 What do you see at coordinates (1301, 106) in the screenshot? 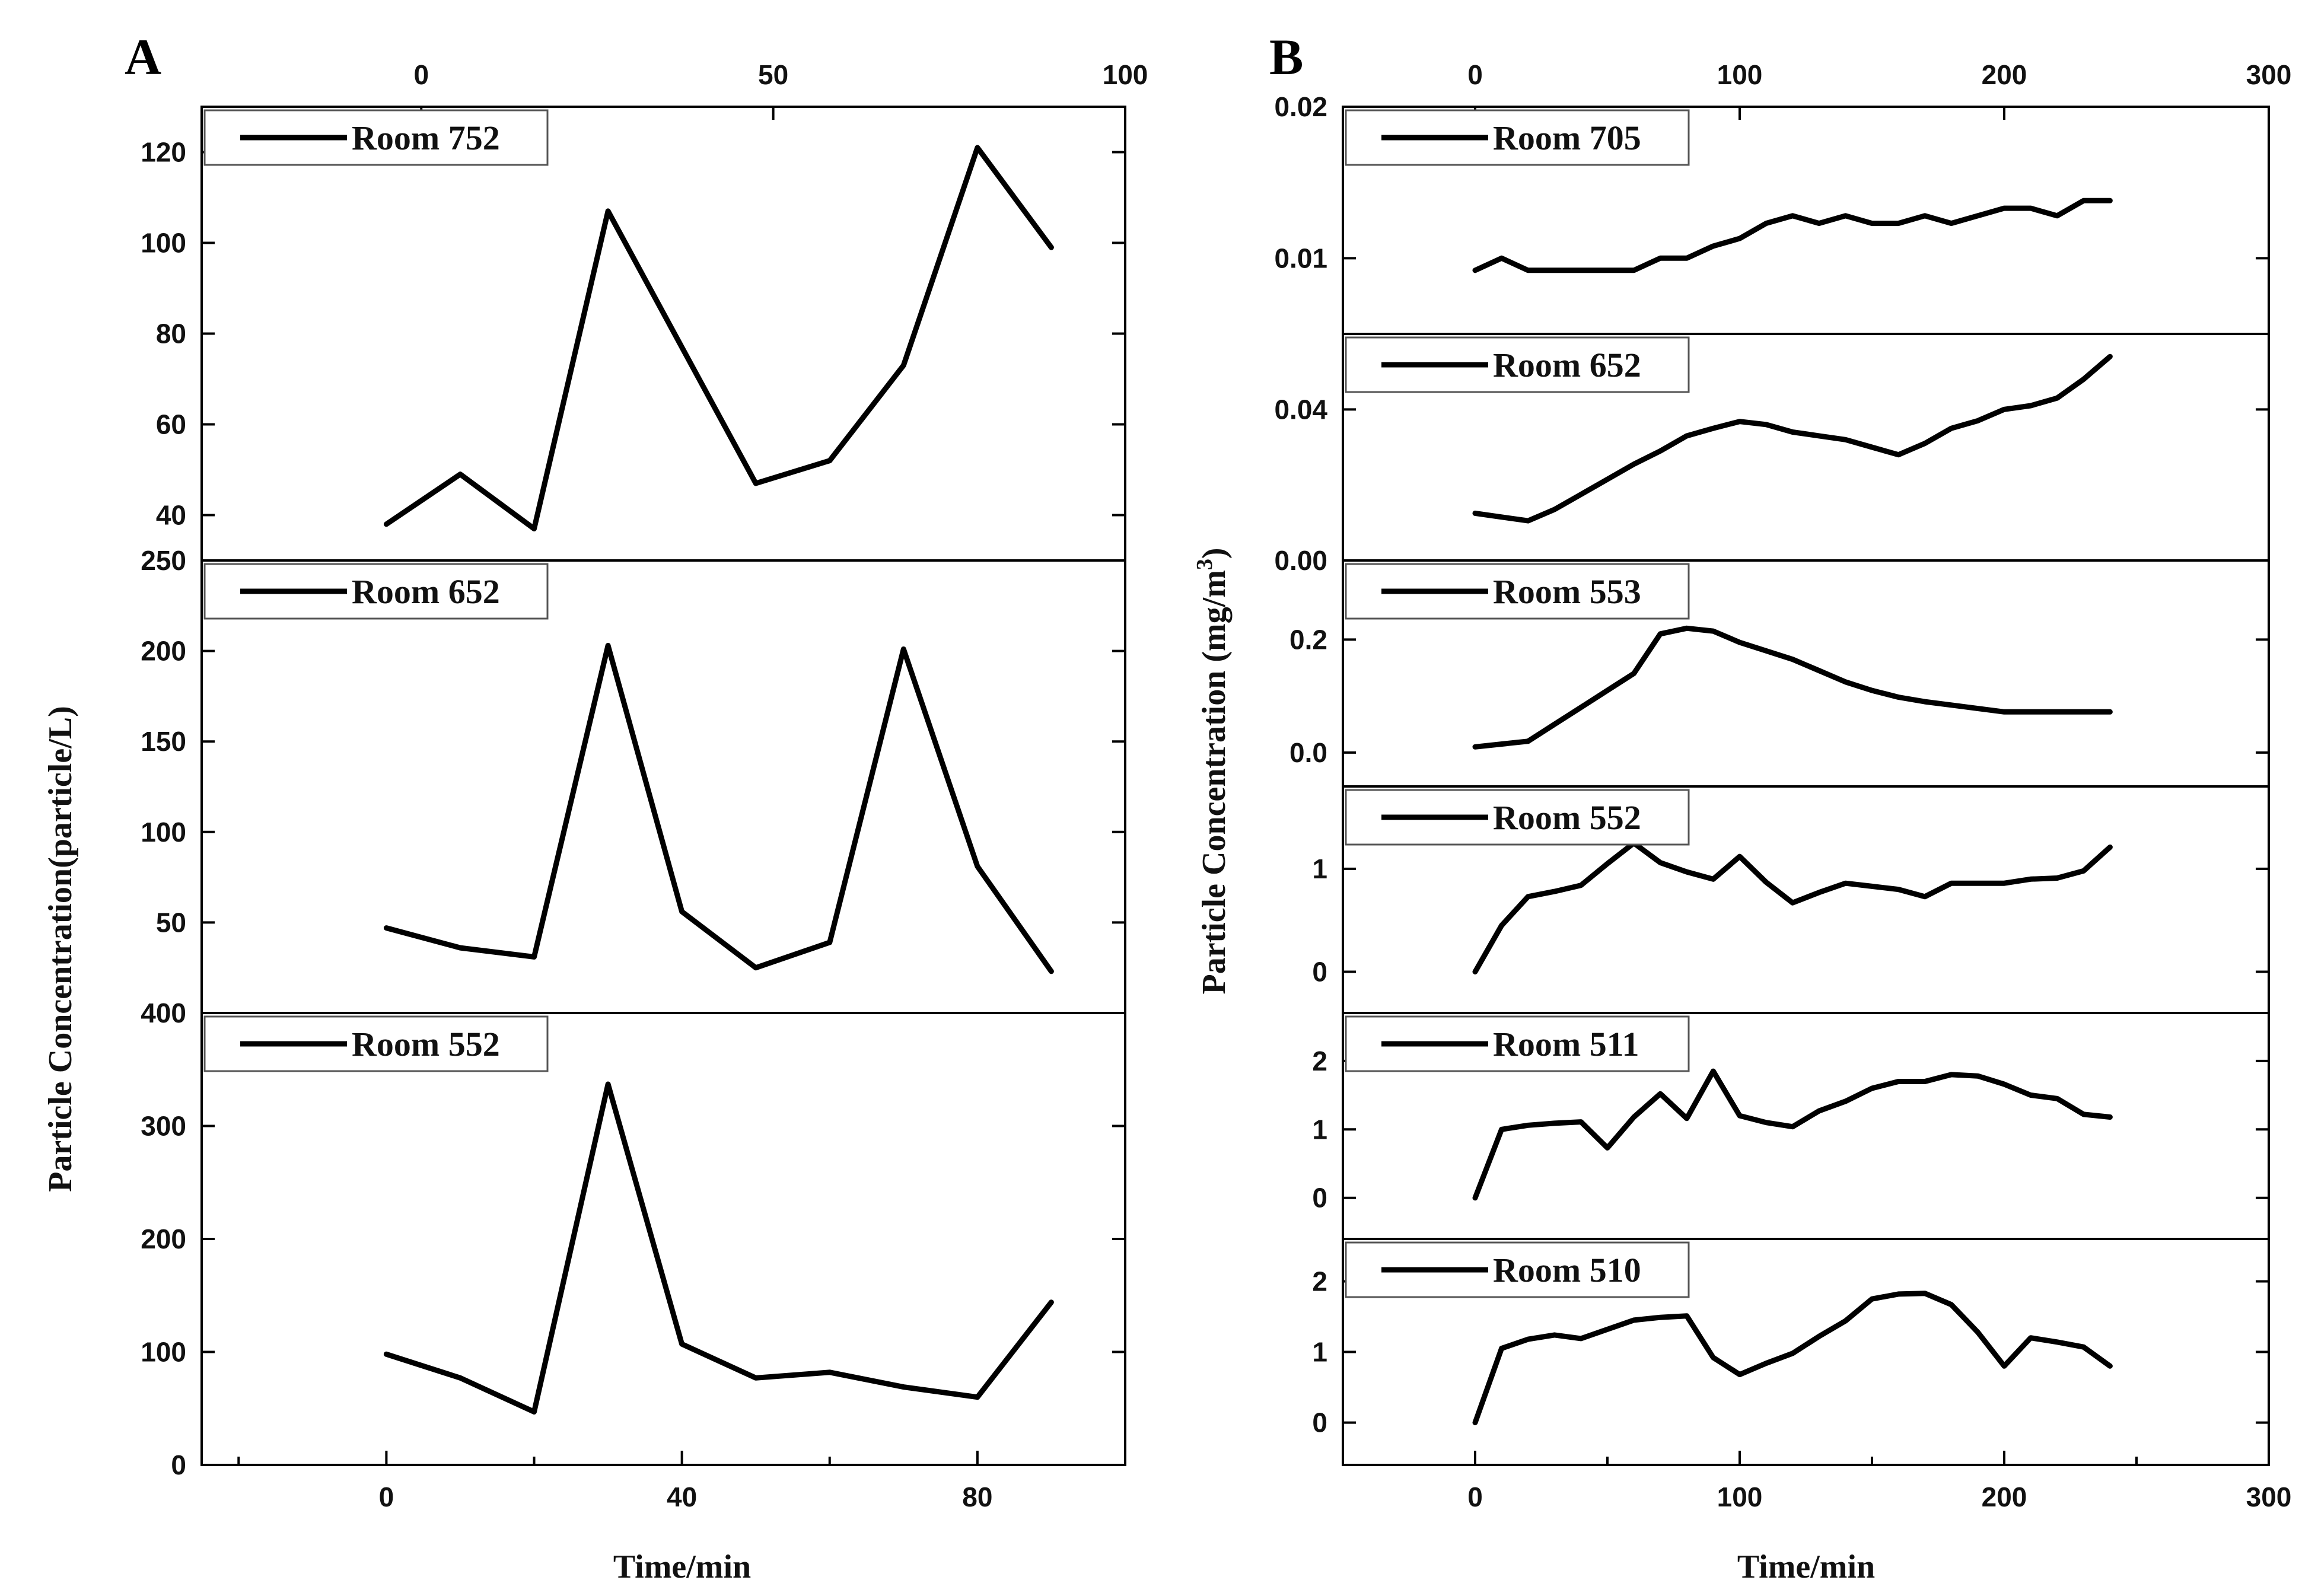
I see `y-axis-tick-label: 0.02` at bounding box center [1301, 106].